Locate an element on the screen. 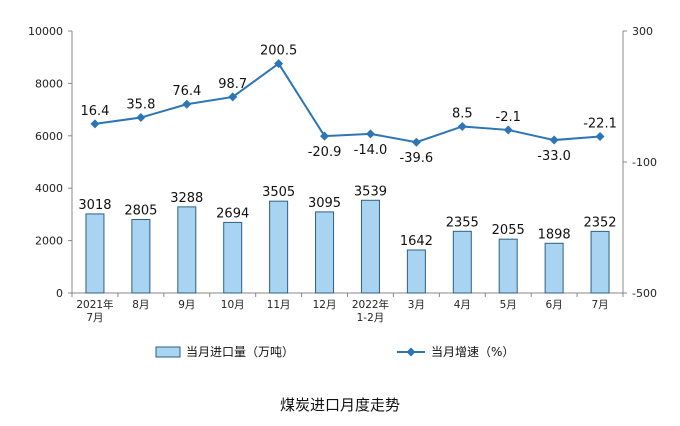 This screenshot has height=426, width=680. left-axis-tick-label: 8000 is located at coordinates (49, 83).